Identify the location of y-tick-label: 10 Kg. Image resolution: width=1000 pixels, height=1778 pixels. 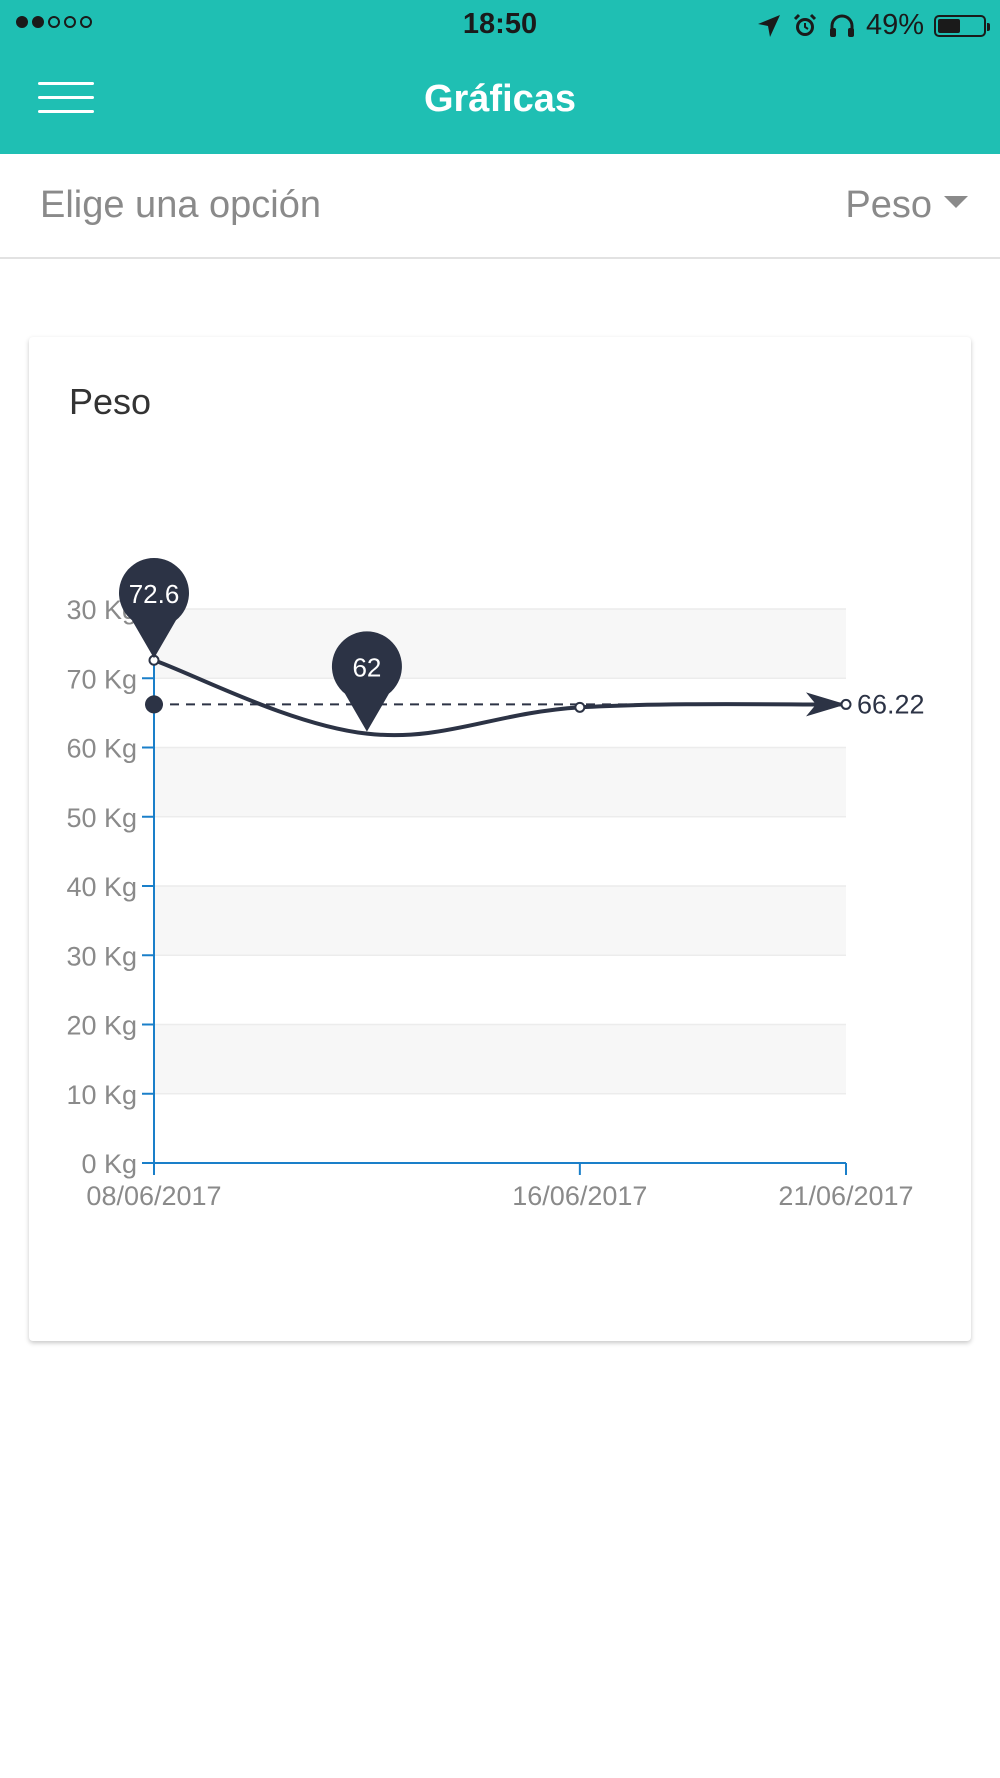
(101, 1095).